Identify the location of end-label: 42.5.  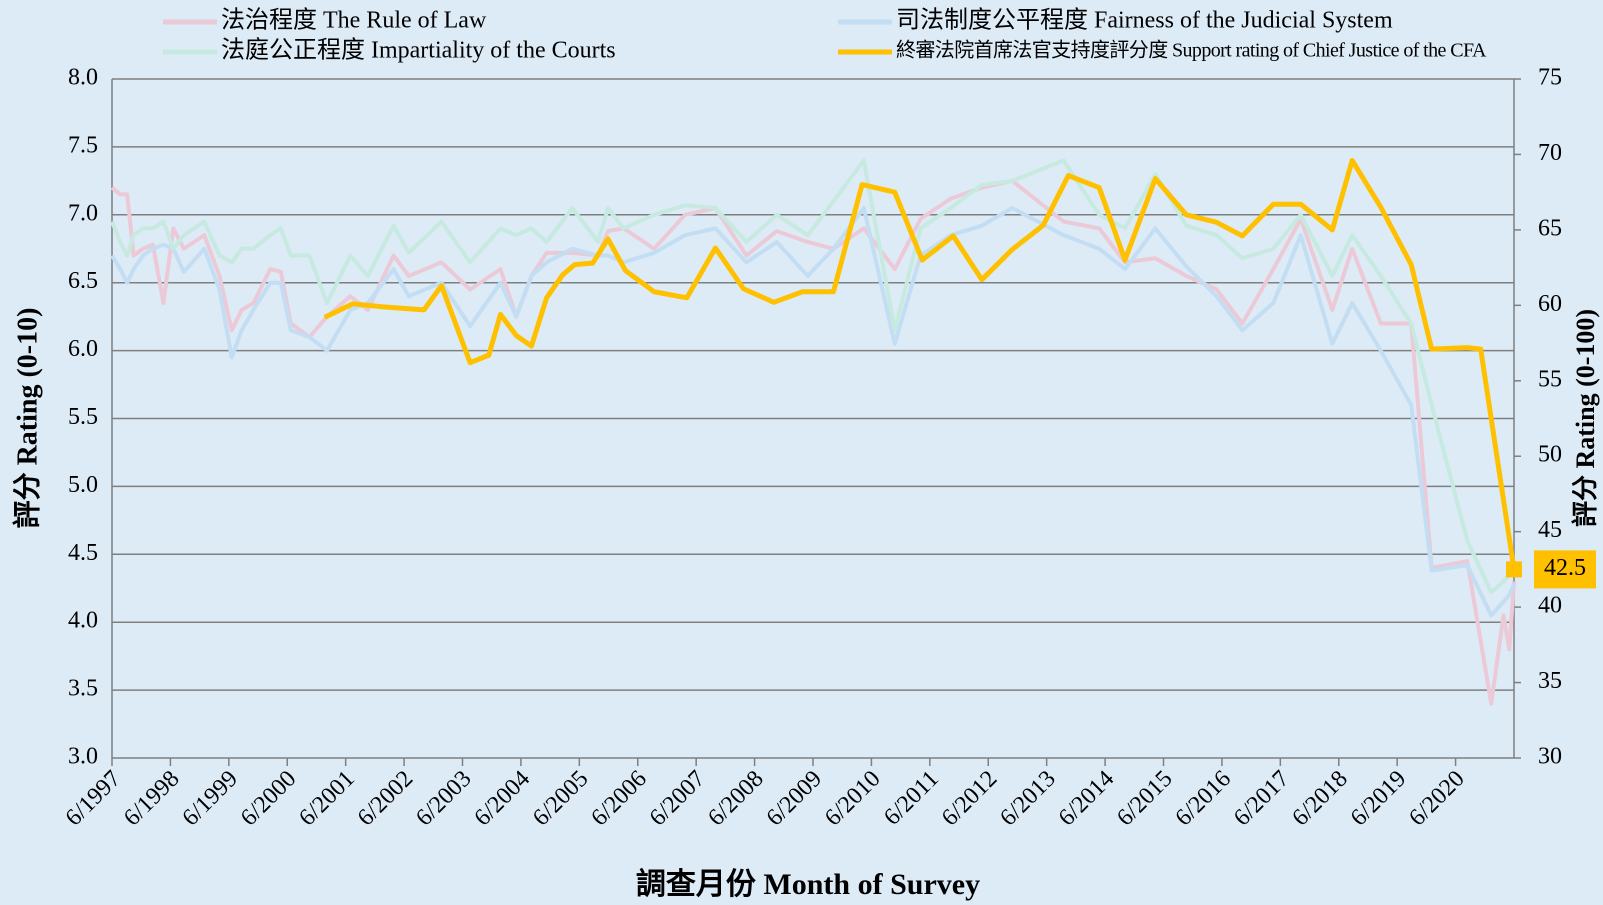
(1565, 568).